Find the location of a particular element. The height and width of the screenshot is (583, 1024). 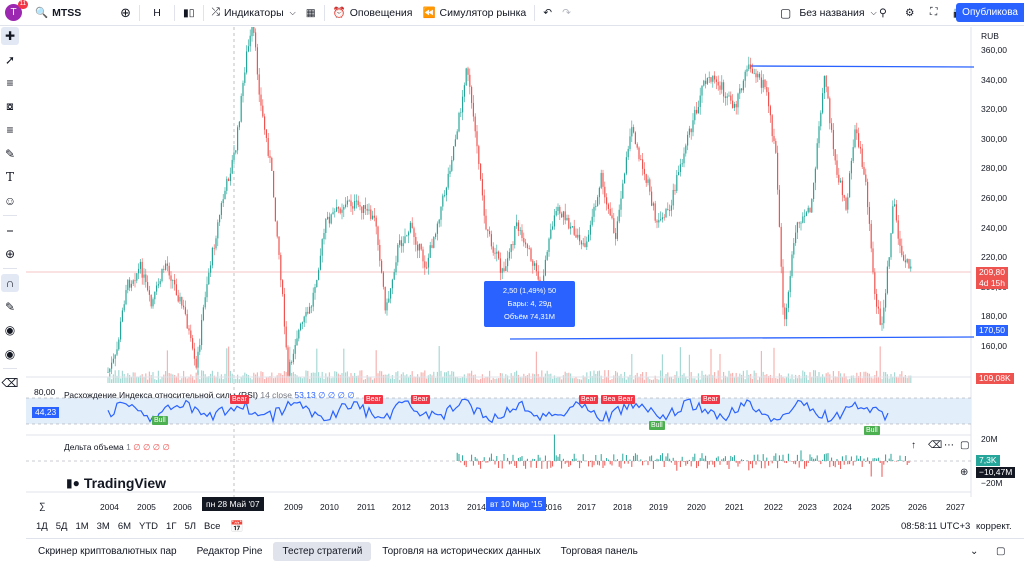

collapse-icon: ⌄ is located at coordinates (974, 551).